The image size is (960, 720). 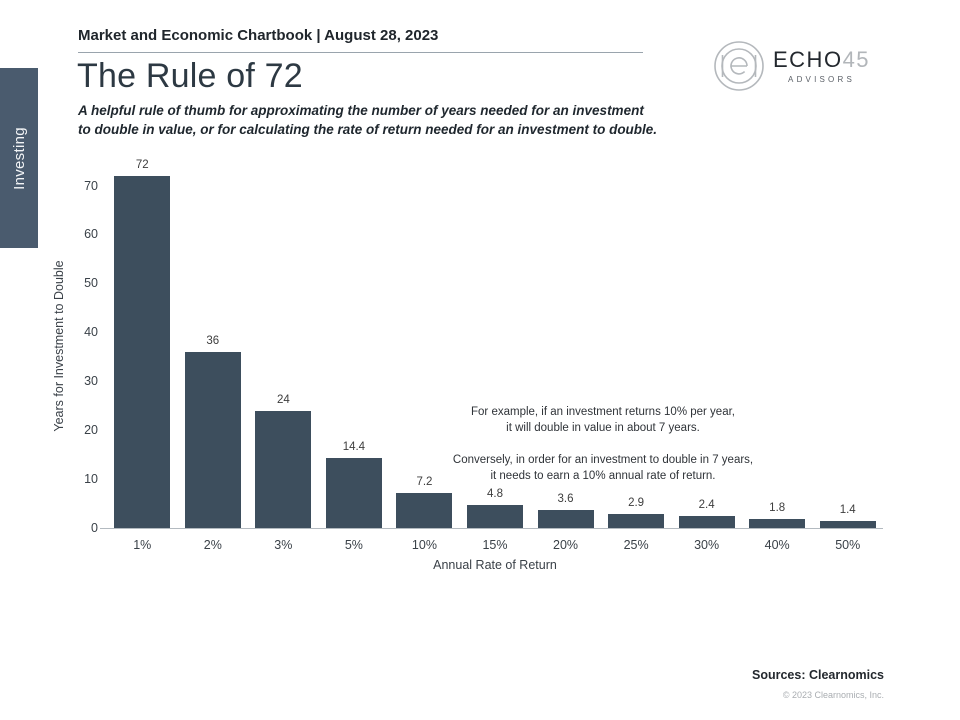 I want to click on logo-wordmark: ECHO45, so click(x=822, y=59).